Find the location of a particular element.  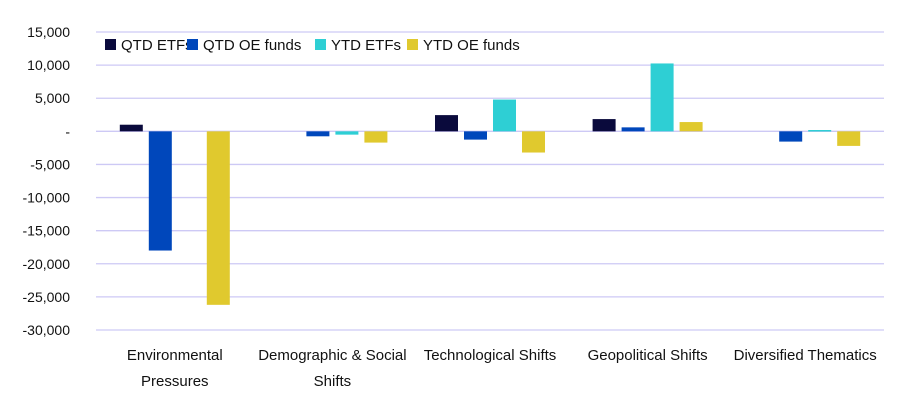

x-tick-label: Pressures is located at coordinates (175, 381).